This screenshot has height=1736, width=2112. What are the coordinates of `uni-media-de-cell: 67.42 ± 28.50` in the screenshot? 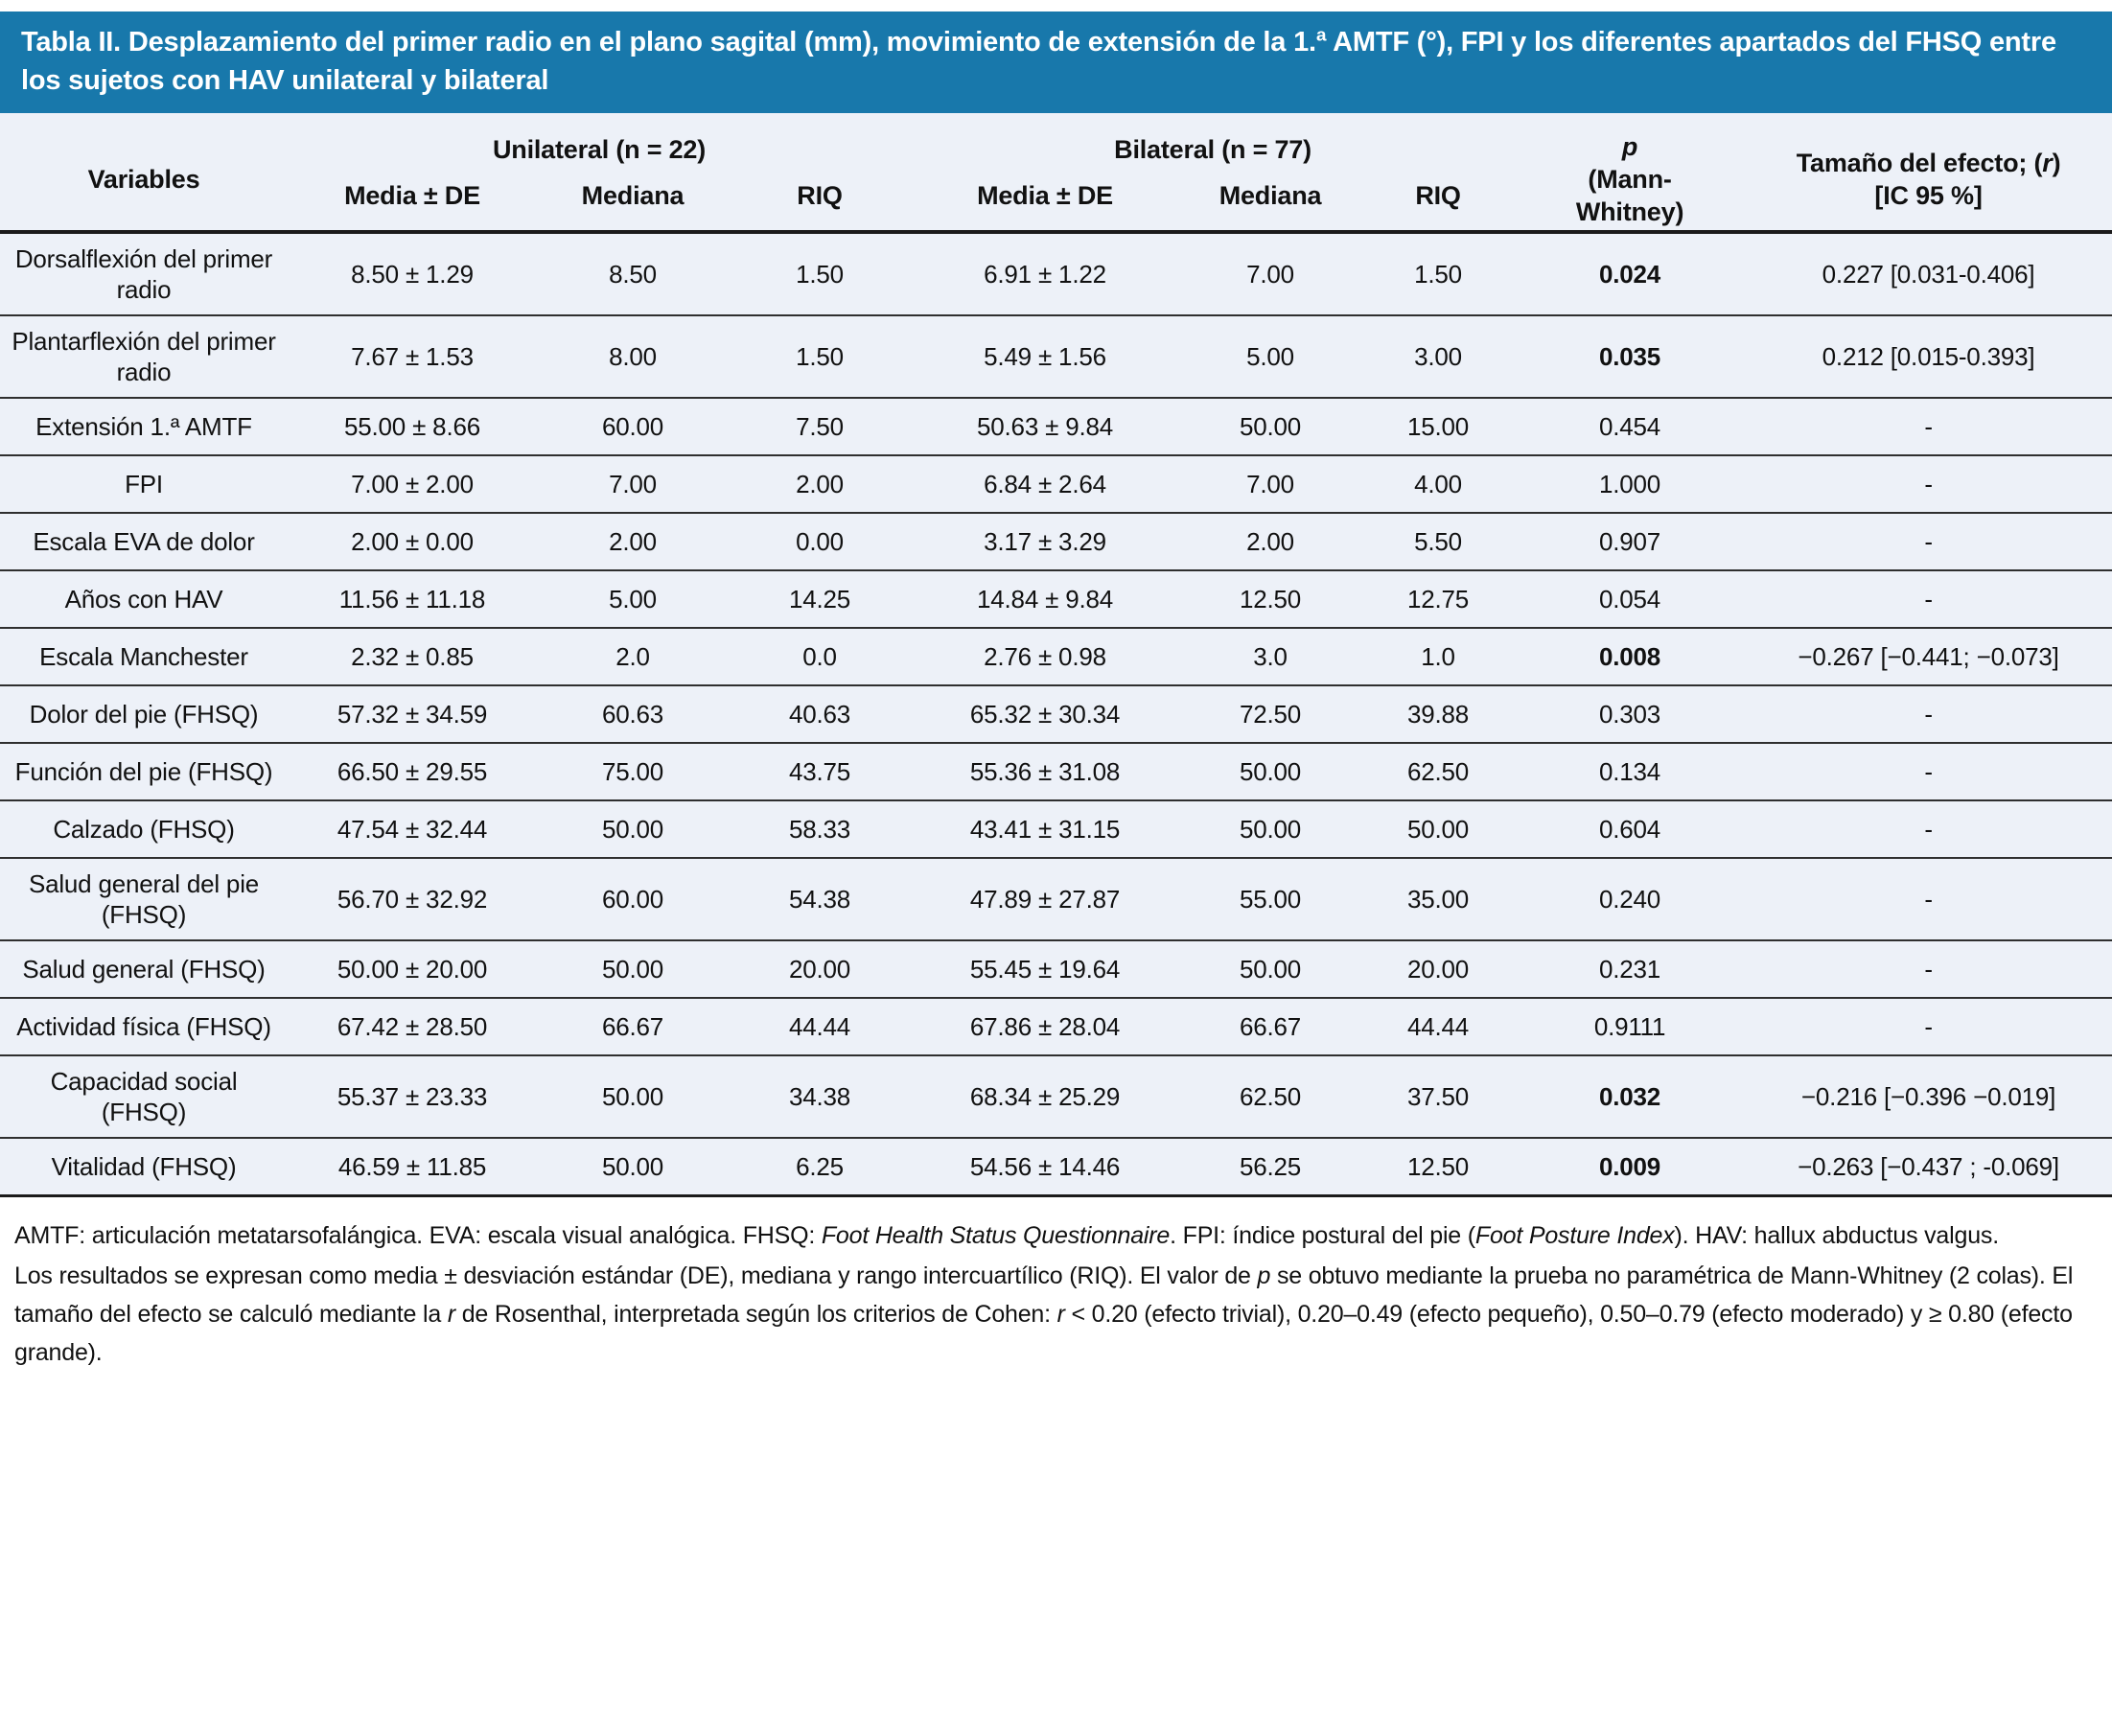 It's located at (412, 1026).